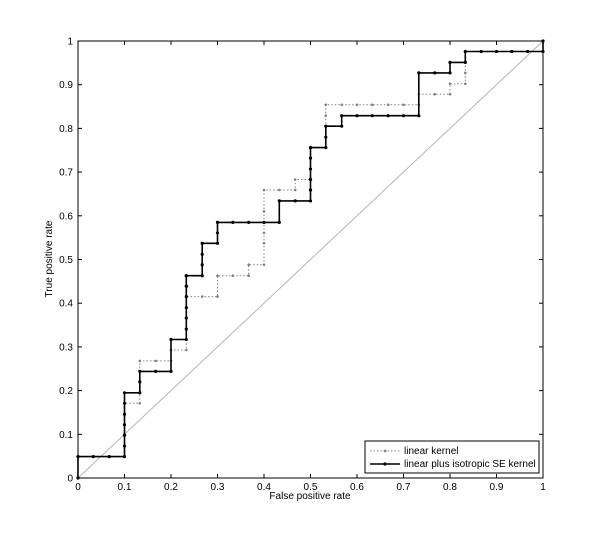 This screenshot has height=536, width=600. I want to click on y-tick-label: 0.6, so click(66, 216).